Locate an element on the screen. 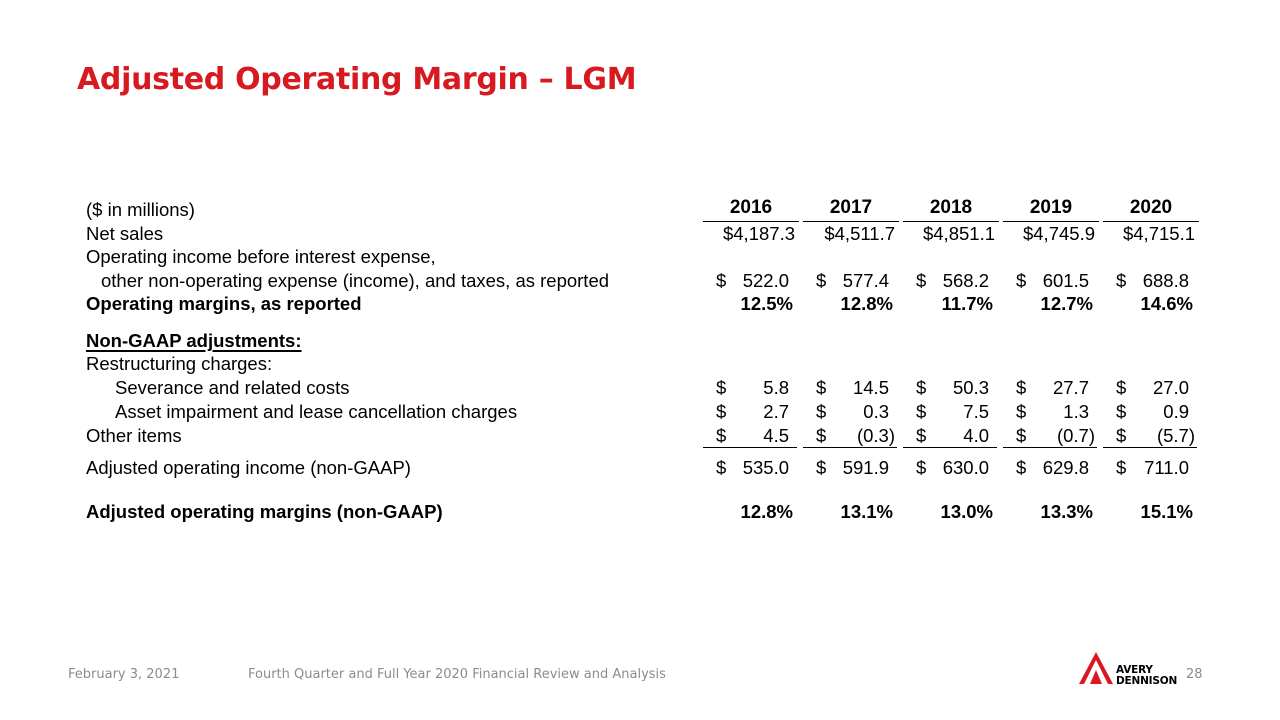  table-cell: 5.8 is located at coordinates (776, 387).